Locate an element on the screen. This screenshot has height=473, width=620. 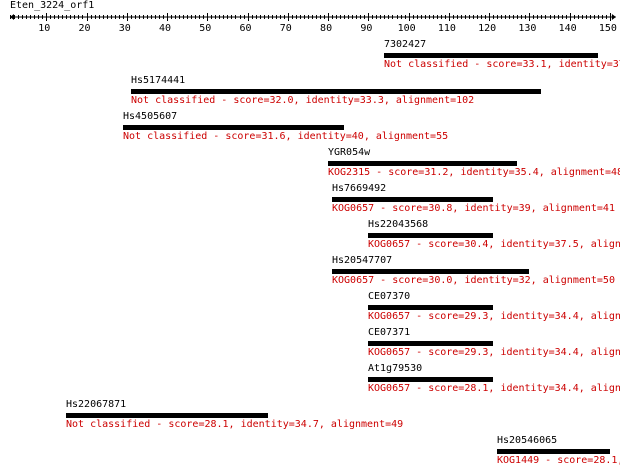
hit-row: Hs20546065 KOG1449 - score=28.1, ident is located at coordinates (310, 453).